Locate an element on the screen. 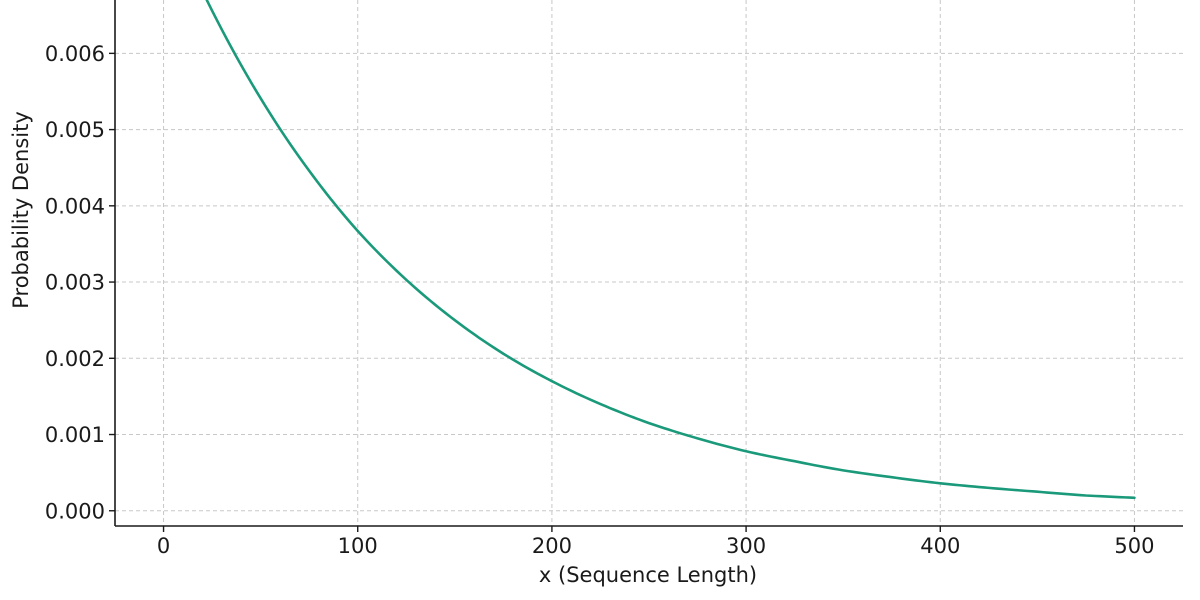 Image resolution: width=1200 pixels, height=600 pixels. y-axis-label: Probability Density is located at coordinates (21, 210).